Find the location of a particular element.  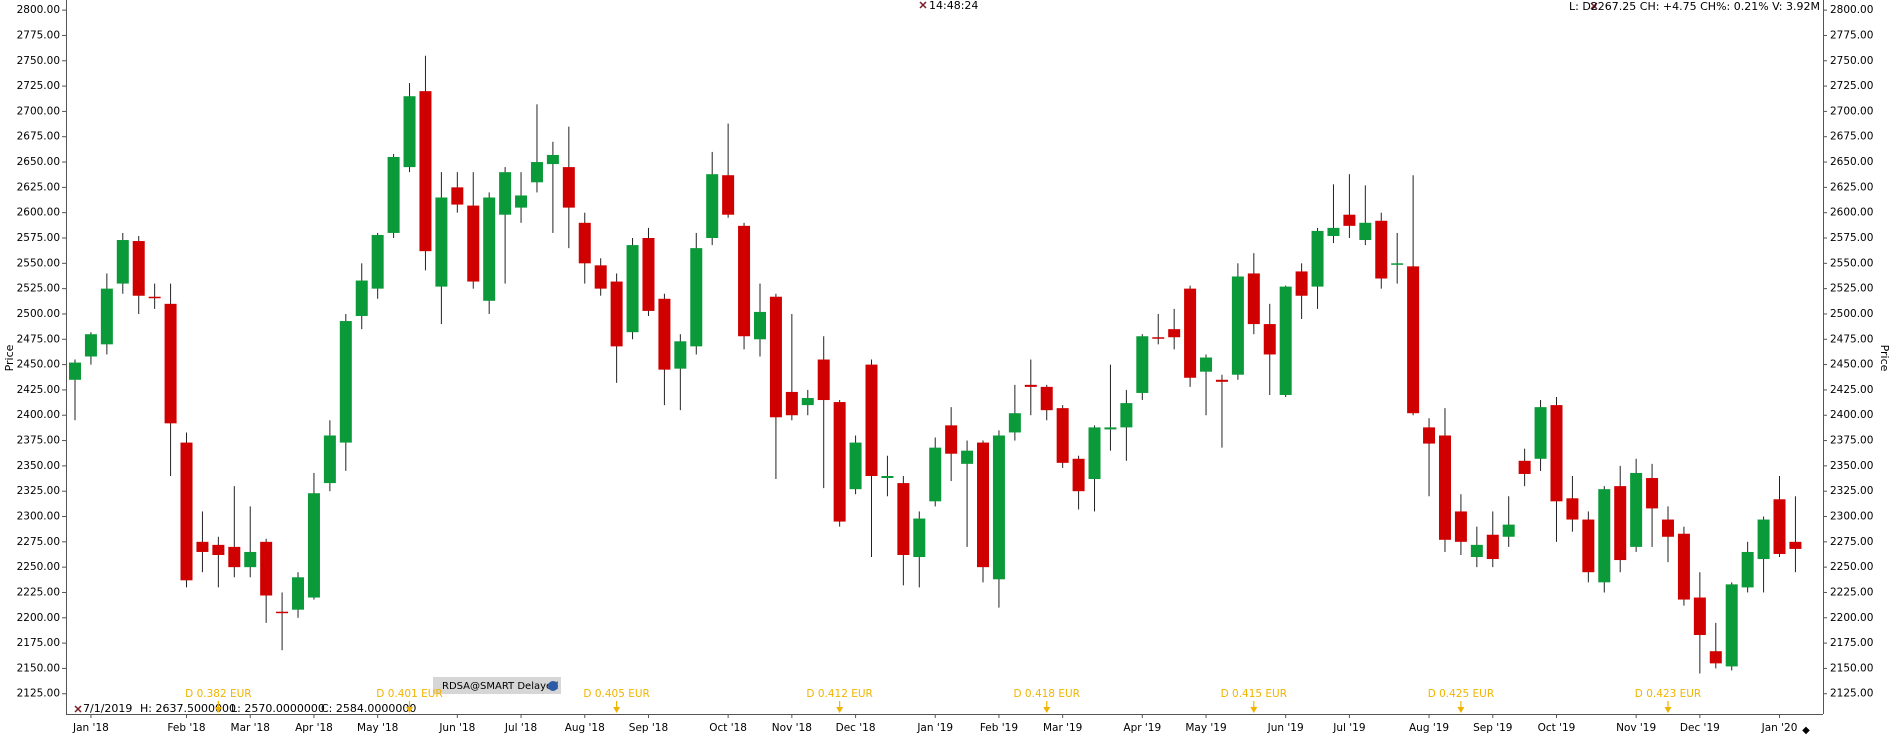

y-tick-label-right: 2175.00 is located at coordinates (1851, 643).